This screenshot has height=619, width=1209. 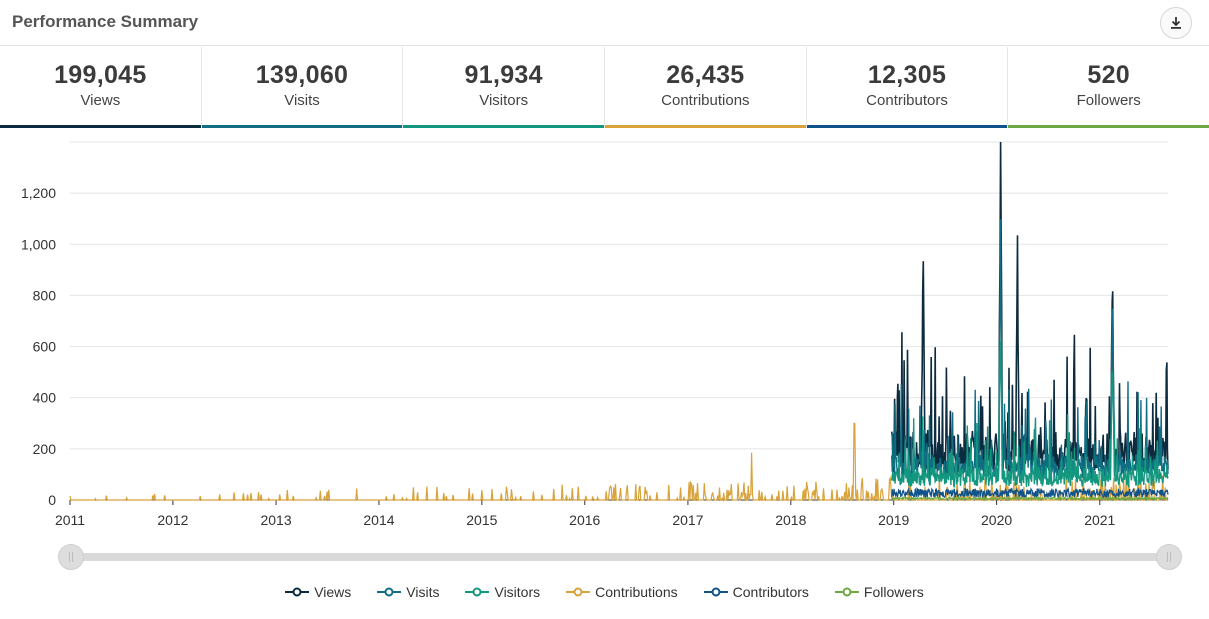 I want to click on legend-label: Visits, so click(x=423, y=592).